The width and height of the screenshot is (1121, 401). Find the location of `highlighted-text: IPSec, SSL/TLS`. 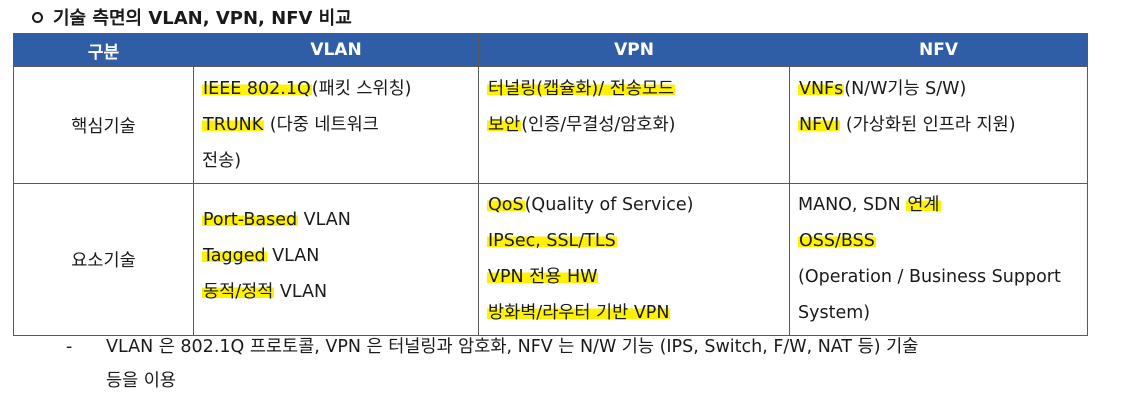

highlighted-text: IPSec, SSL/TLS is located at coordinates (552, 241).